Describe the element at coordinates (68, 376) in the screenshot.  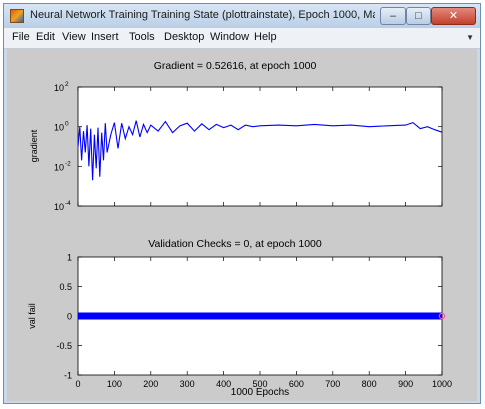
I see `validation-ytick-label: -1` at that location.